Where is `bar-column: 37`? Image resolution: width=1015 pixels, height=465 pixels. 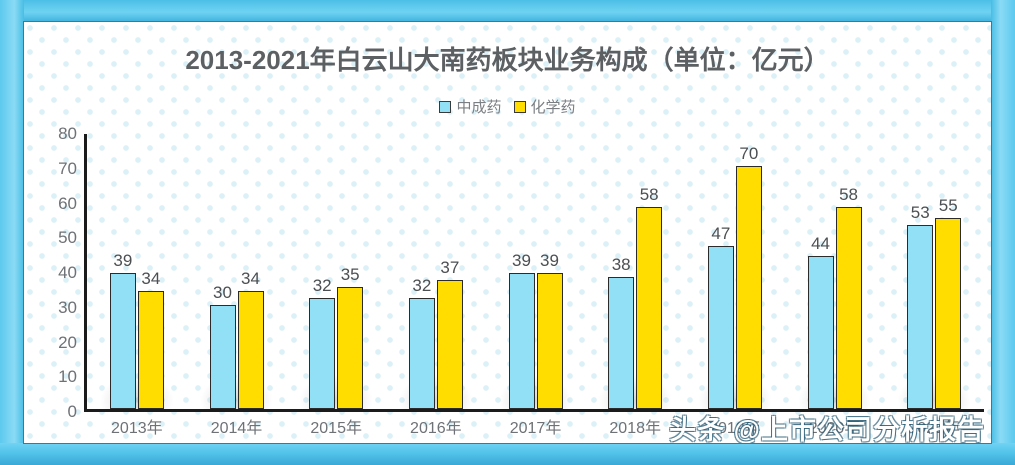 bar-column: 37 is located at coordinates (449, 270).